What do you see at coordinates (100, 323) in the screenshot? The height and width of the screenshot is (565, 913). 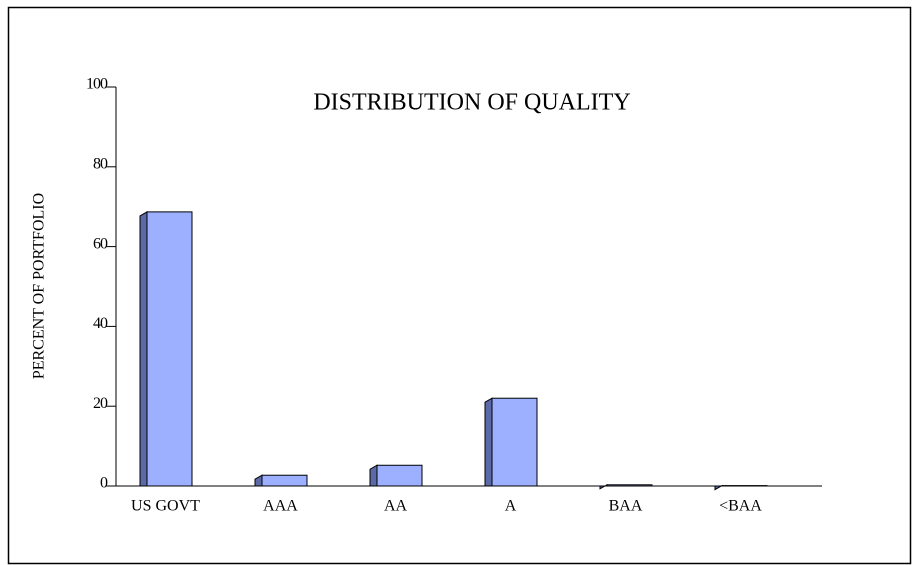 I see `y-tick-label: 40` at bounding box center [100, 323].